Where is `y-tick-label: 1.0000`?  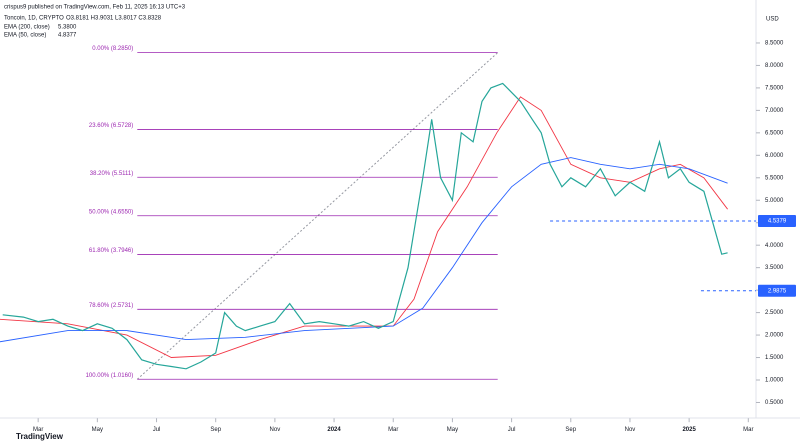 y-tick-label: 1.0000 is located at coordinates (774, 381).